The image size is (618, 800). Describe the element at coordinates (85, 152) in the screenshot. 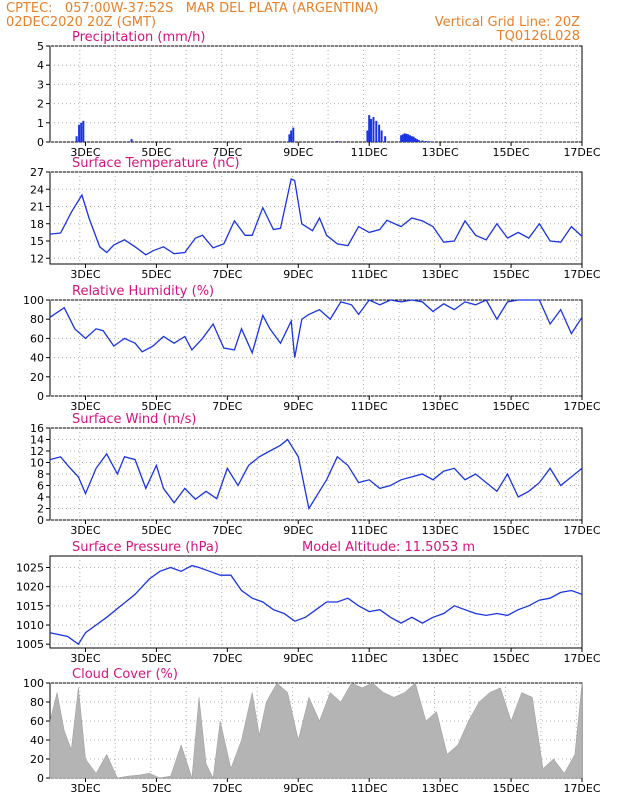

I see `precipitation-xtick-label: 3DEC` at that location.